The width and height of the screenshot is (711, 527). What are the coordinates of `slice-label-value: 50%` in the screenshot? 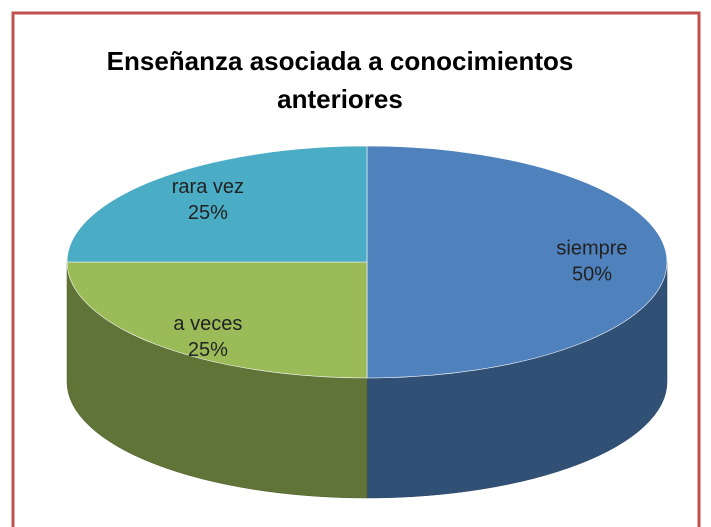 It's located at (592, 274).